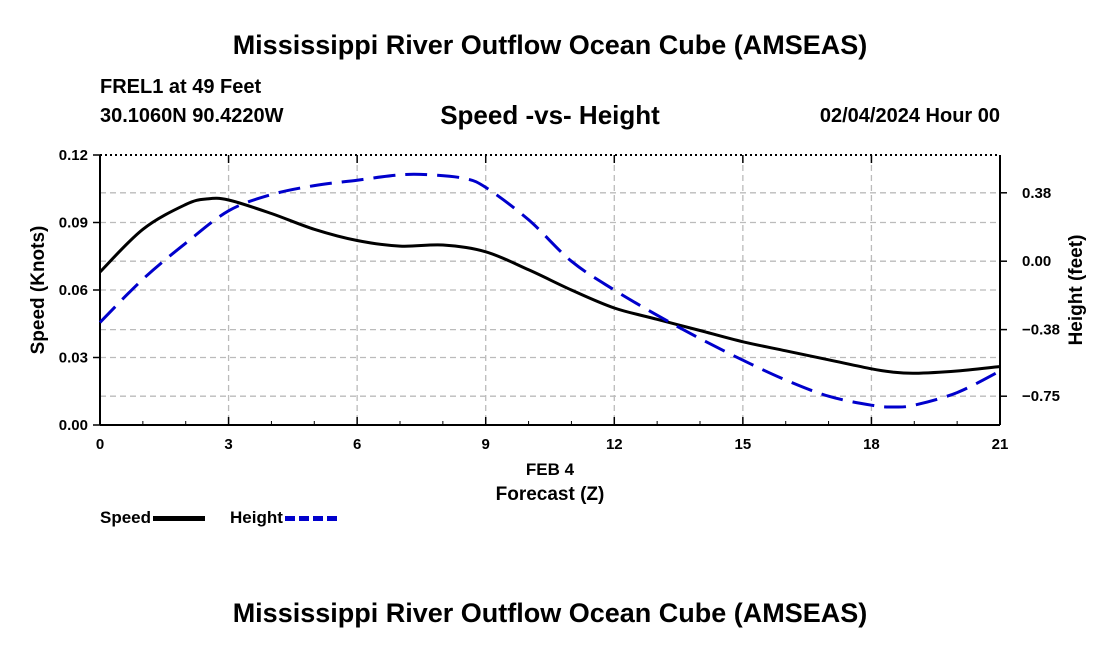 This screenshot has width=1100, height=650. I want to click on y-right-tick-label: 0.38, so click(1036, 193).